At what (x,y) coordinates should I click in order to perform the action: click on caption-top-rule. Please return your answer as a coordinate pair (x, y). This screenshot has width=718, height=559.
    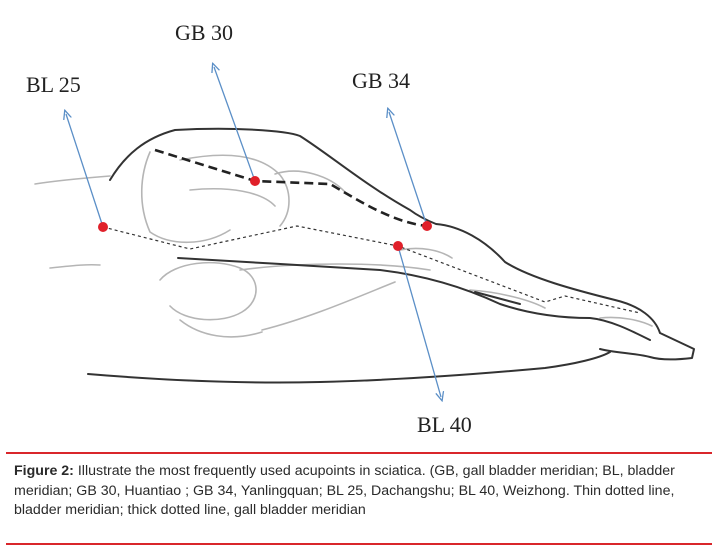
    Looking at the image, I should click on (359, 453).